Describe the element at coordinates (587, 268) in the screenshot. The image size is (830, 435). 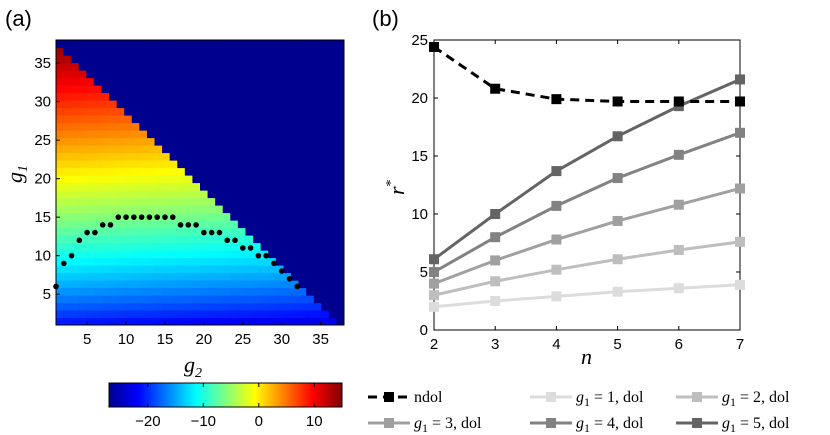
I see `series-line` at that location.